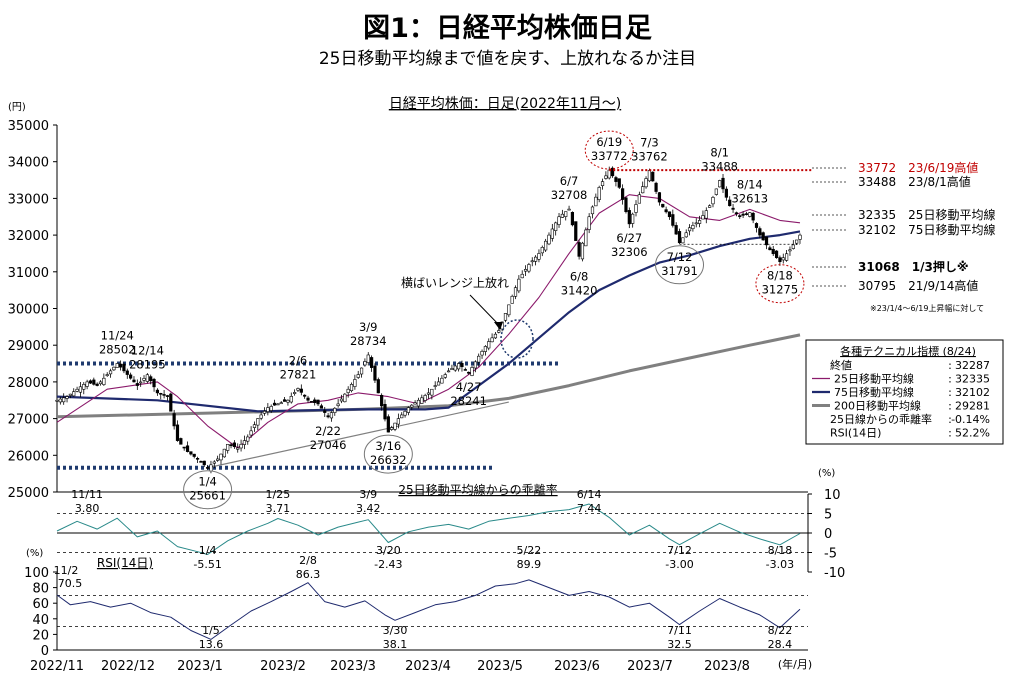 The height and width of the screenshot is (683, 1015). Describe the element at coordinates (40, 589) in the screenshot. I see `rsi-tick-label: 80` at that location.